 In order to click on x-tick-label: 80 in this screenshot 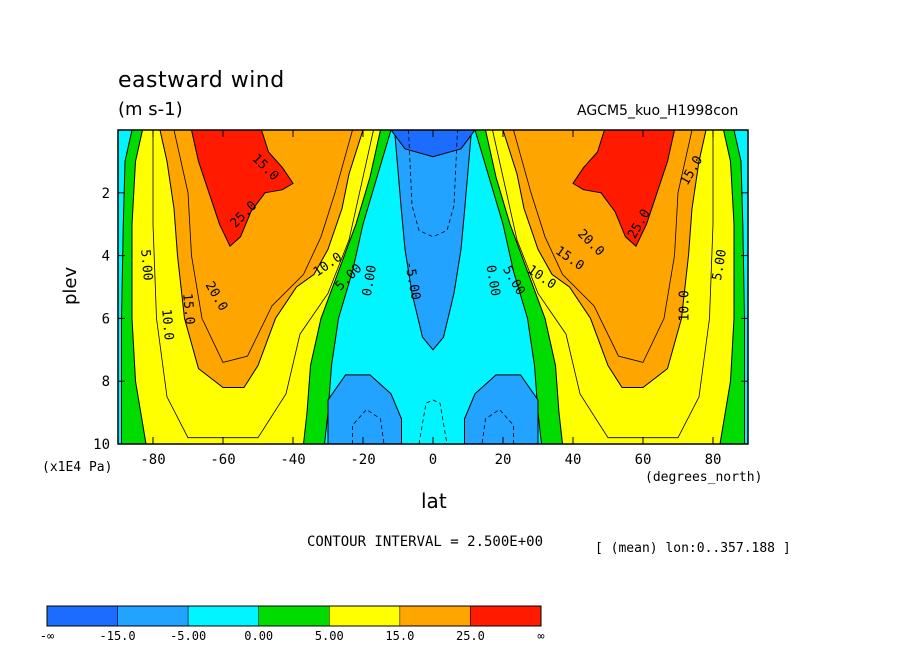, I will do `click(713, 460)`.